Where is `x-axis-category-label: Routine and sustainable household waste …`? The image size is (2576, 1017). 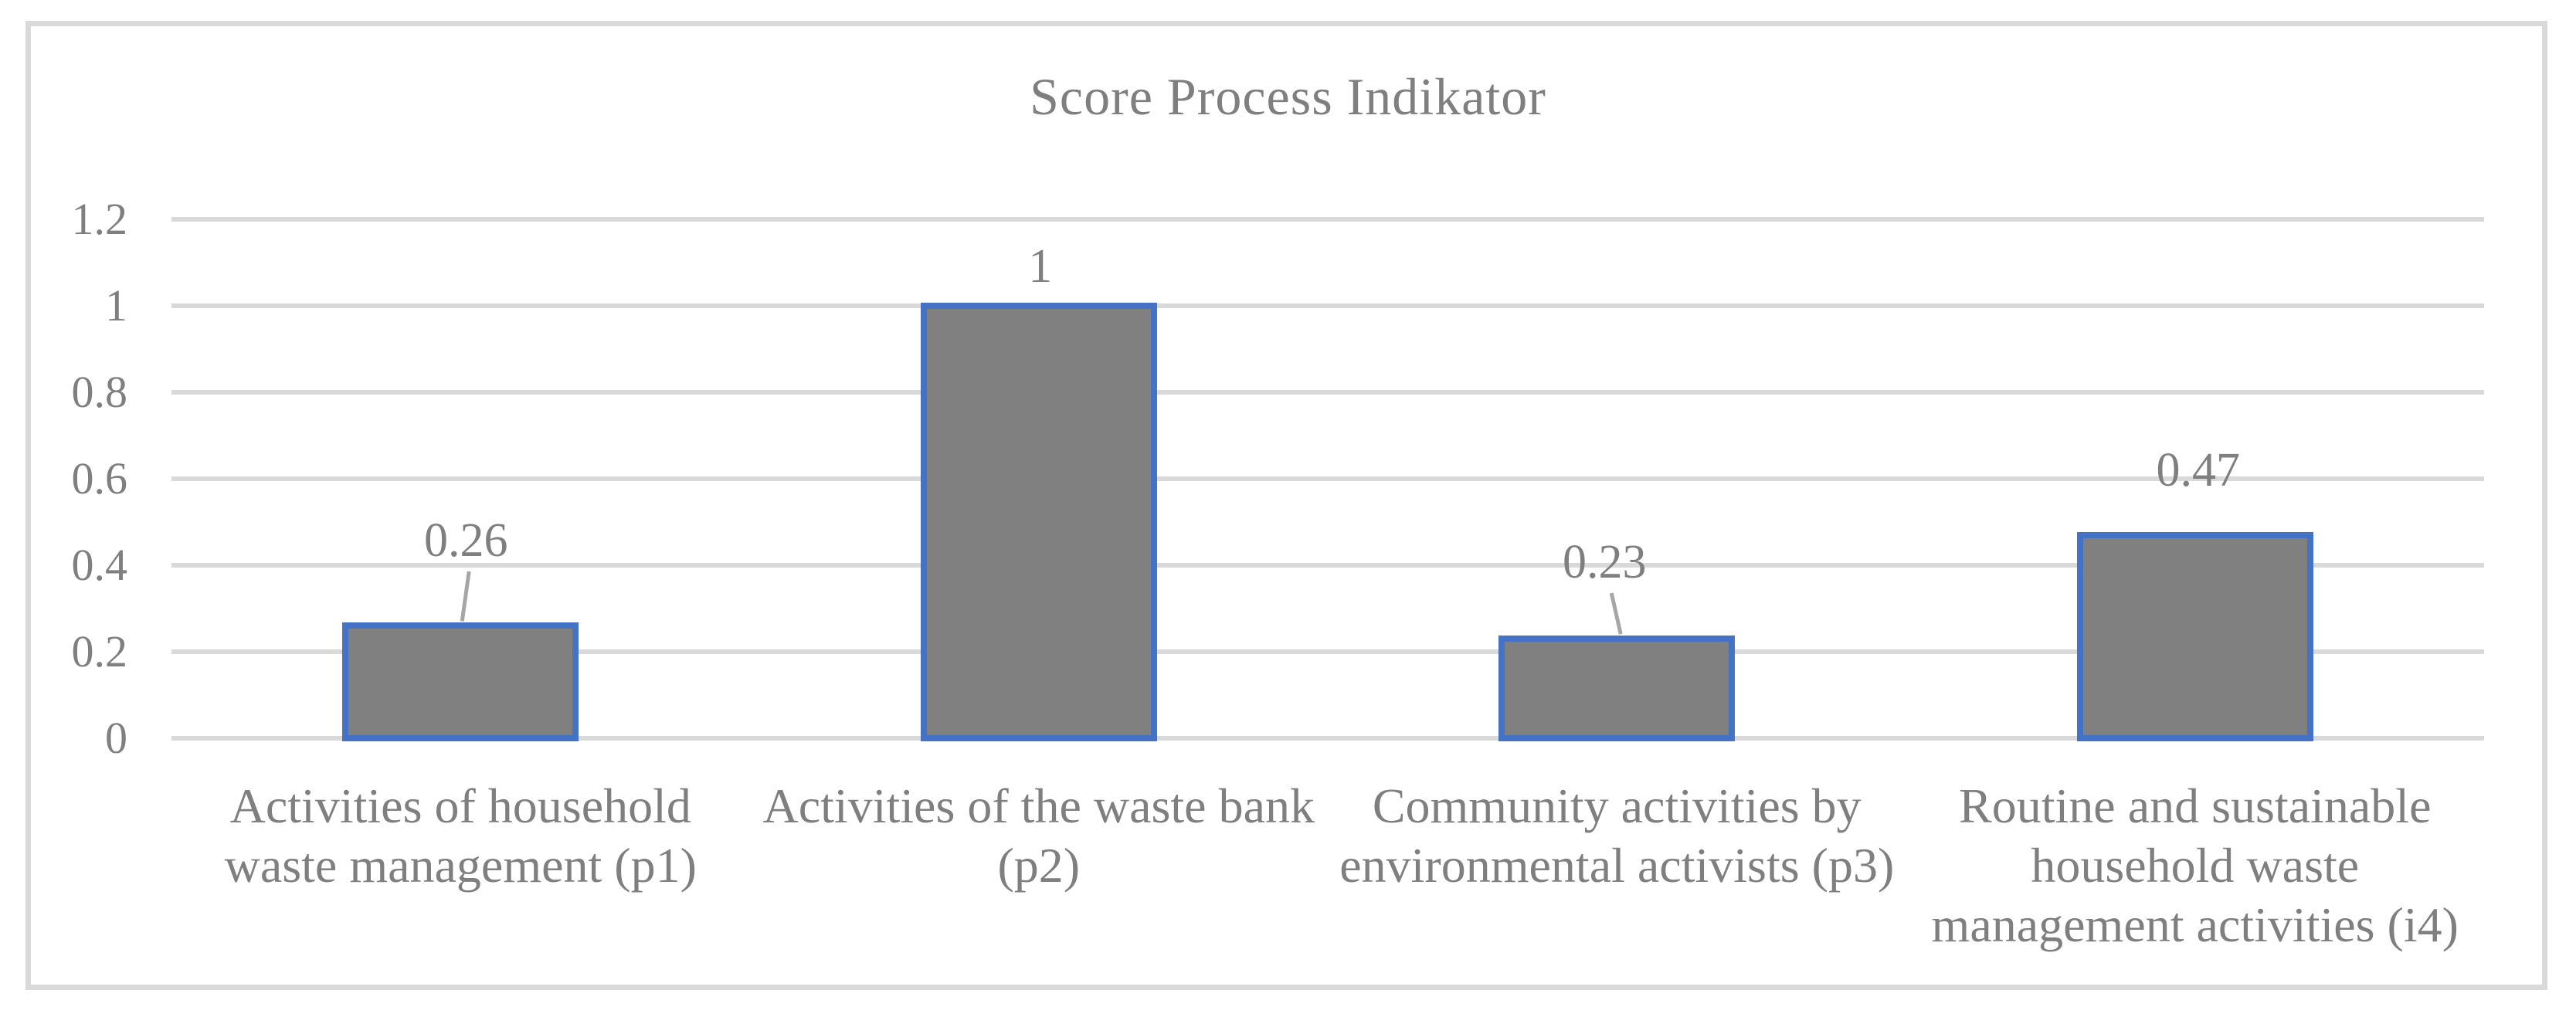
x-axis-category-label: Routine and sustainable household waste … is located at coordinates (2195, 865).